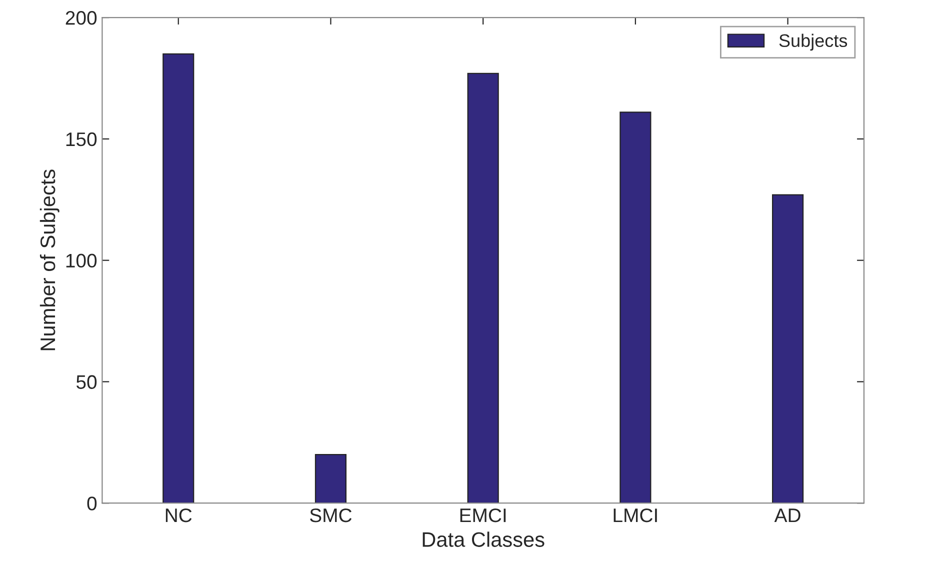 This screenshot has width=929, height=585. What do you see at coordinates (81, 18) in the screenshot?
I see `y-tick-label: 200` at bounding box center [81, 18].